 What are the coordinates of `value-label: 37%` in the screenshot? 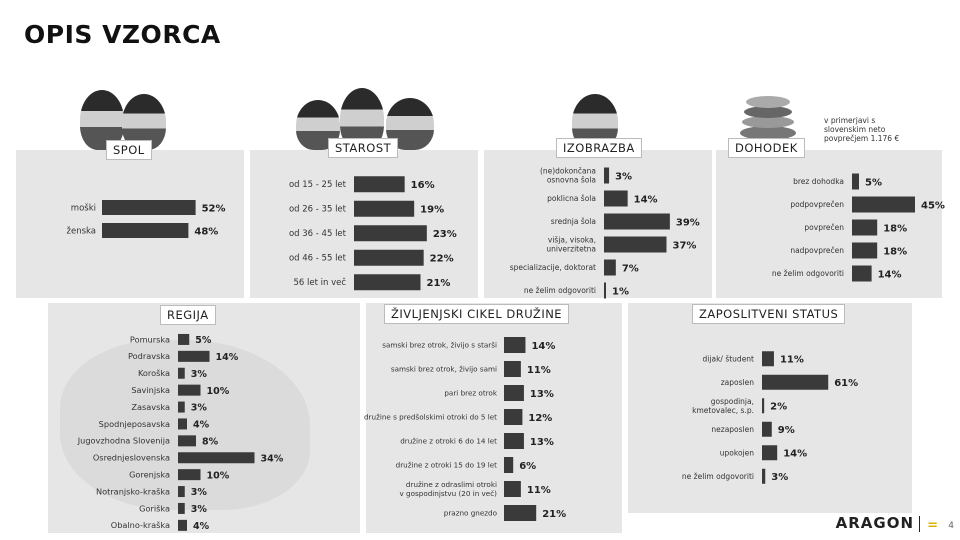 It's located at (684, 245).